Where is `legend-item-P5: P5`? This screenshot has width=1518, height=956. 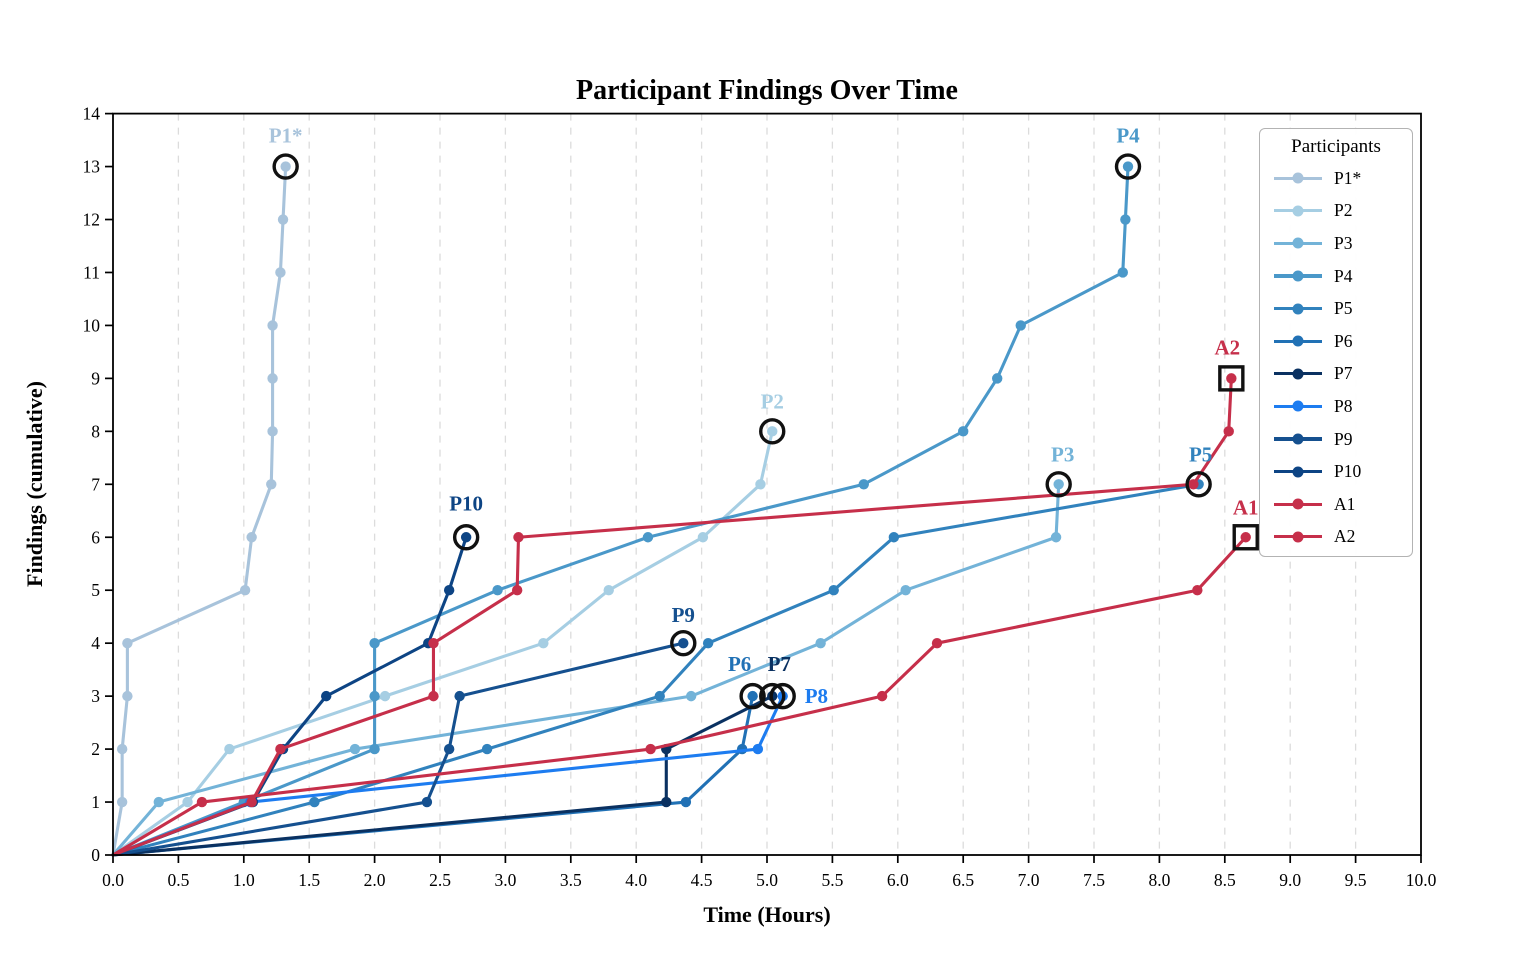 legend-item-P5: P5 is located at coordinates (1336, 308).